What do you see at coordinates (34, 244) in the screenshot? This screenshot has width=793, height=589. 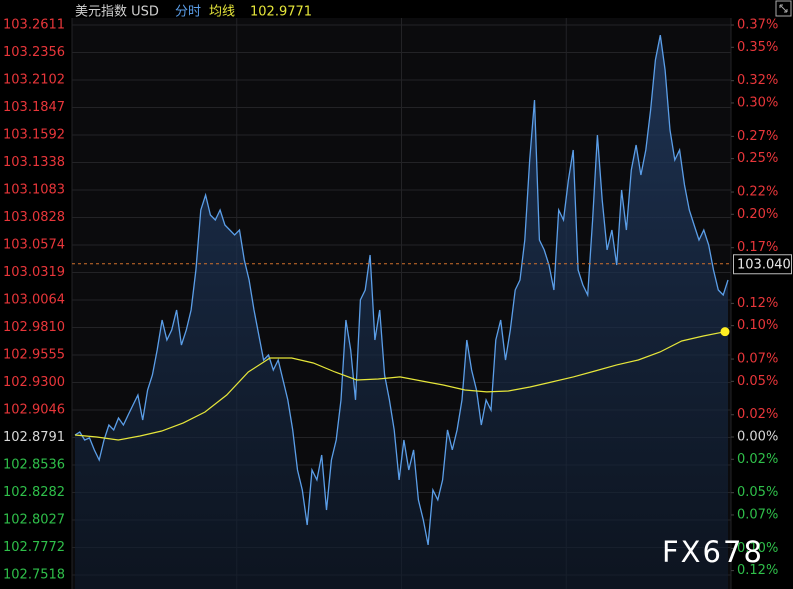 I see `y-tick-label: 103.0574` at bounding box center [34, 244].